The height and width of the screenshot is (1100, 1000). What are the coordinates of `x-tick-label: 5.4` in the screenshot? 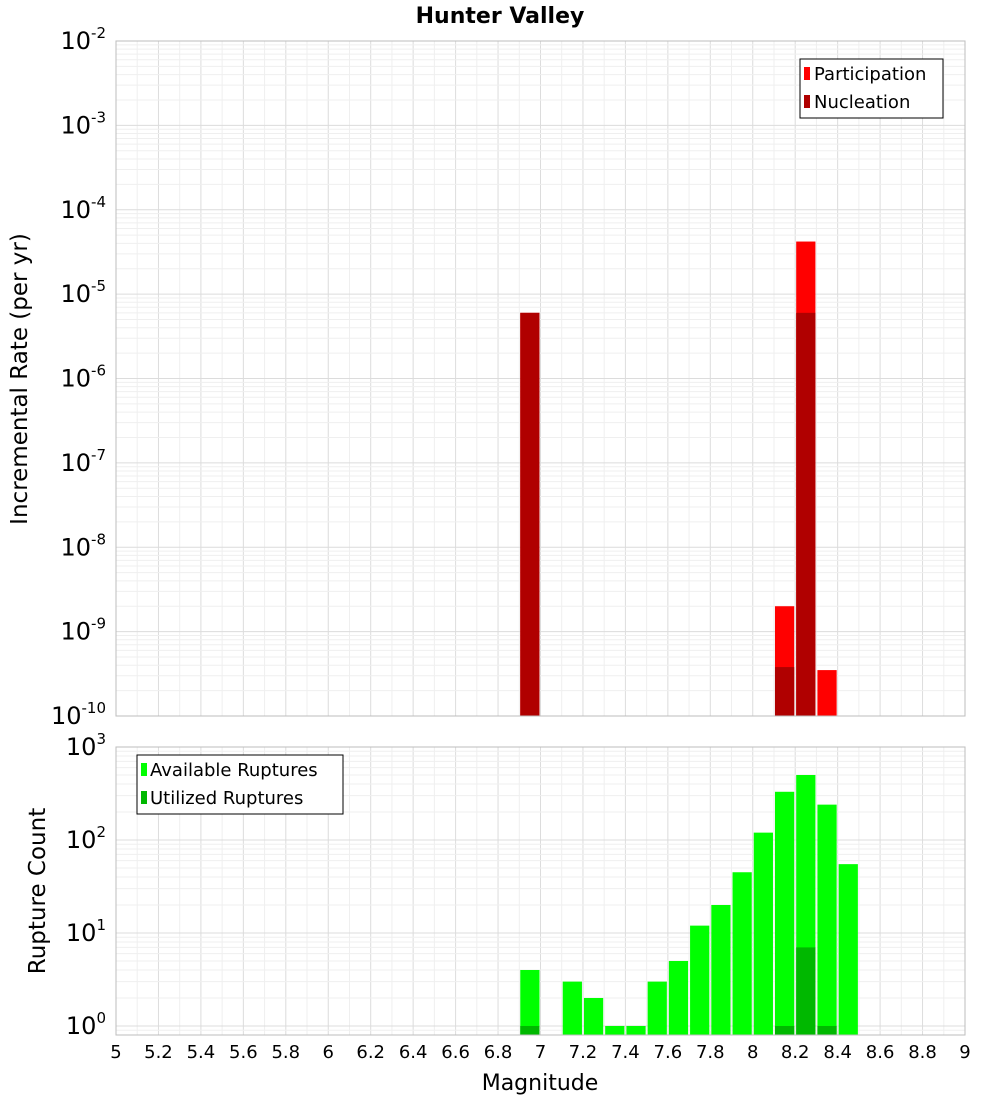 It's located at (201, 1052).